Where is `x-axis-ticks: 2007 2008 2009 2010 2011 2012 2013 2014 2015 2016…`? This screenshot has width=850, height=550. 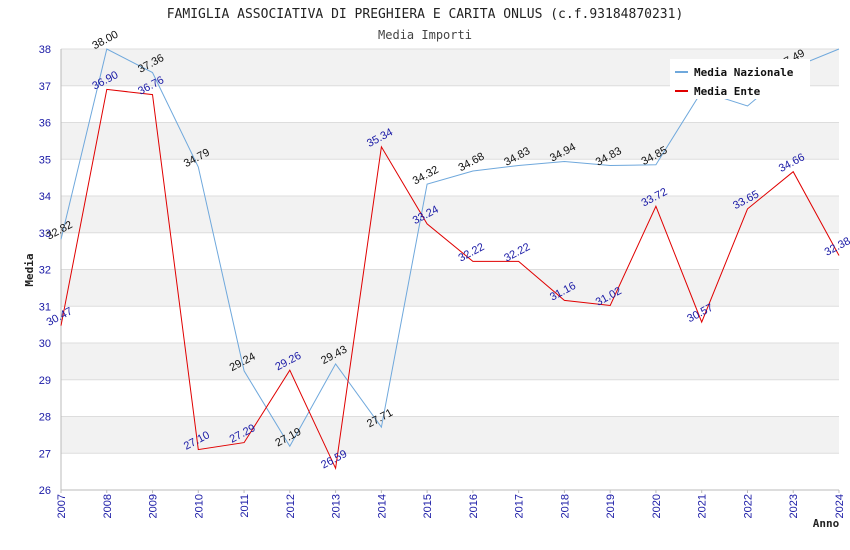
x-axis-ticks: 2007 2008 2009 2010 2011 2012 2013 2014 2015 2016… is located at coordinates (451, 504).